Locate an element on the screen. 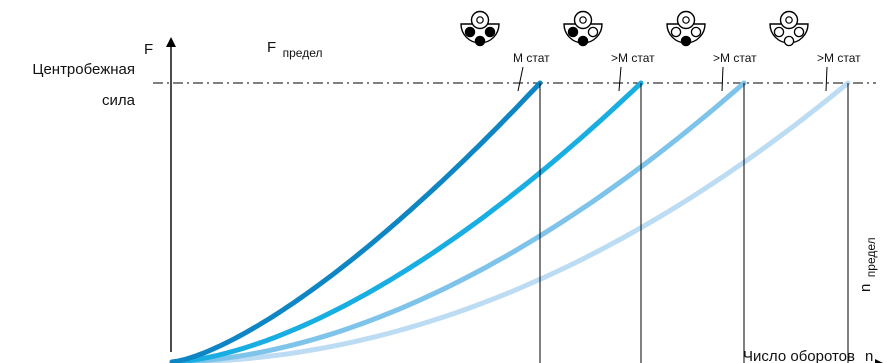 The height and width of the screenshot is (363, 890). x-axis-name: Число оборотов is located at coordinates (799, 355).